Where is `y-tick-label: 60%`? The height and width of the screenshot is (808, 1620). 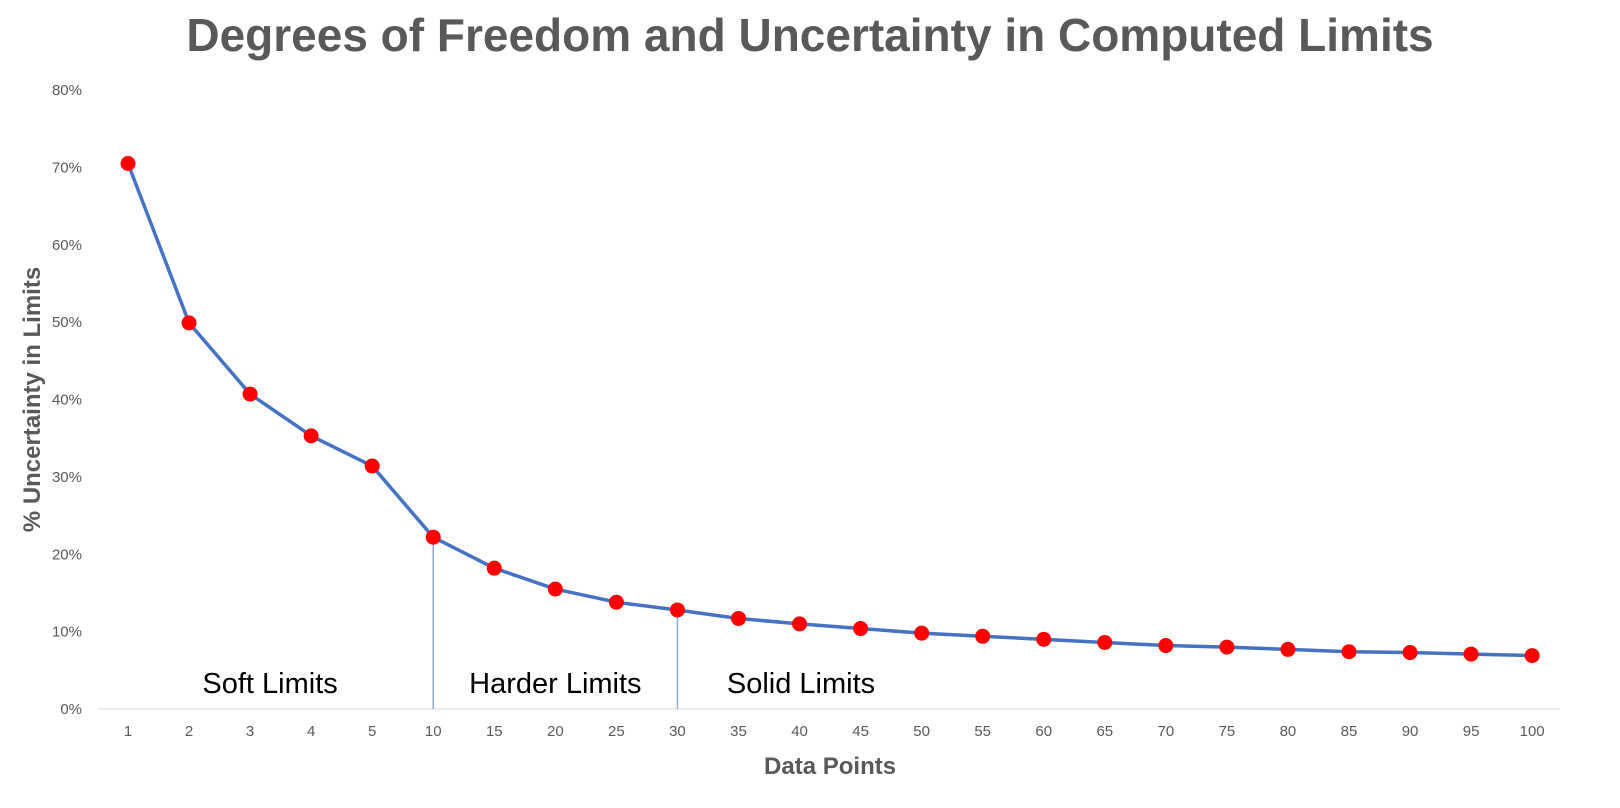 y-tick-label: 60% is located at coordinates (67, 245).